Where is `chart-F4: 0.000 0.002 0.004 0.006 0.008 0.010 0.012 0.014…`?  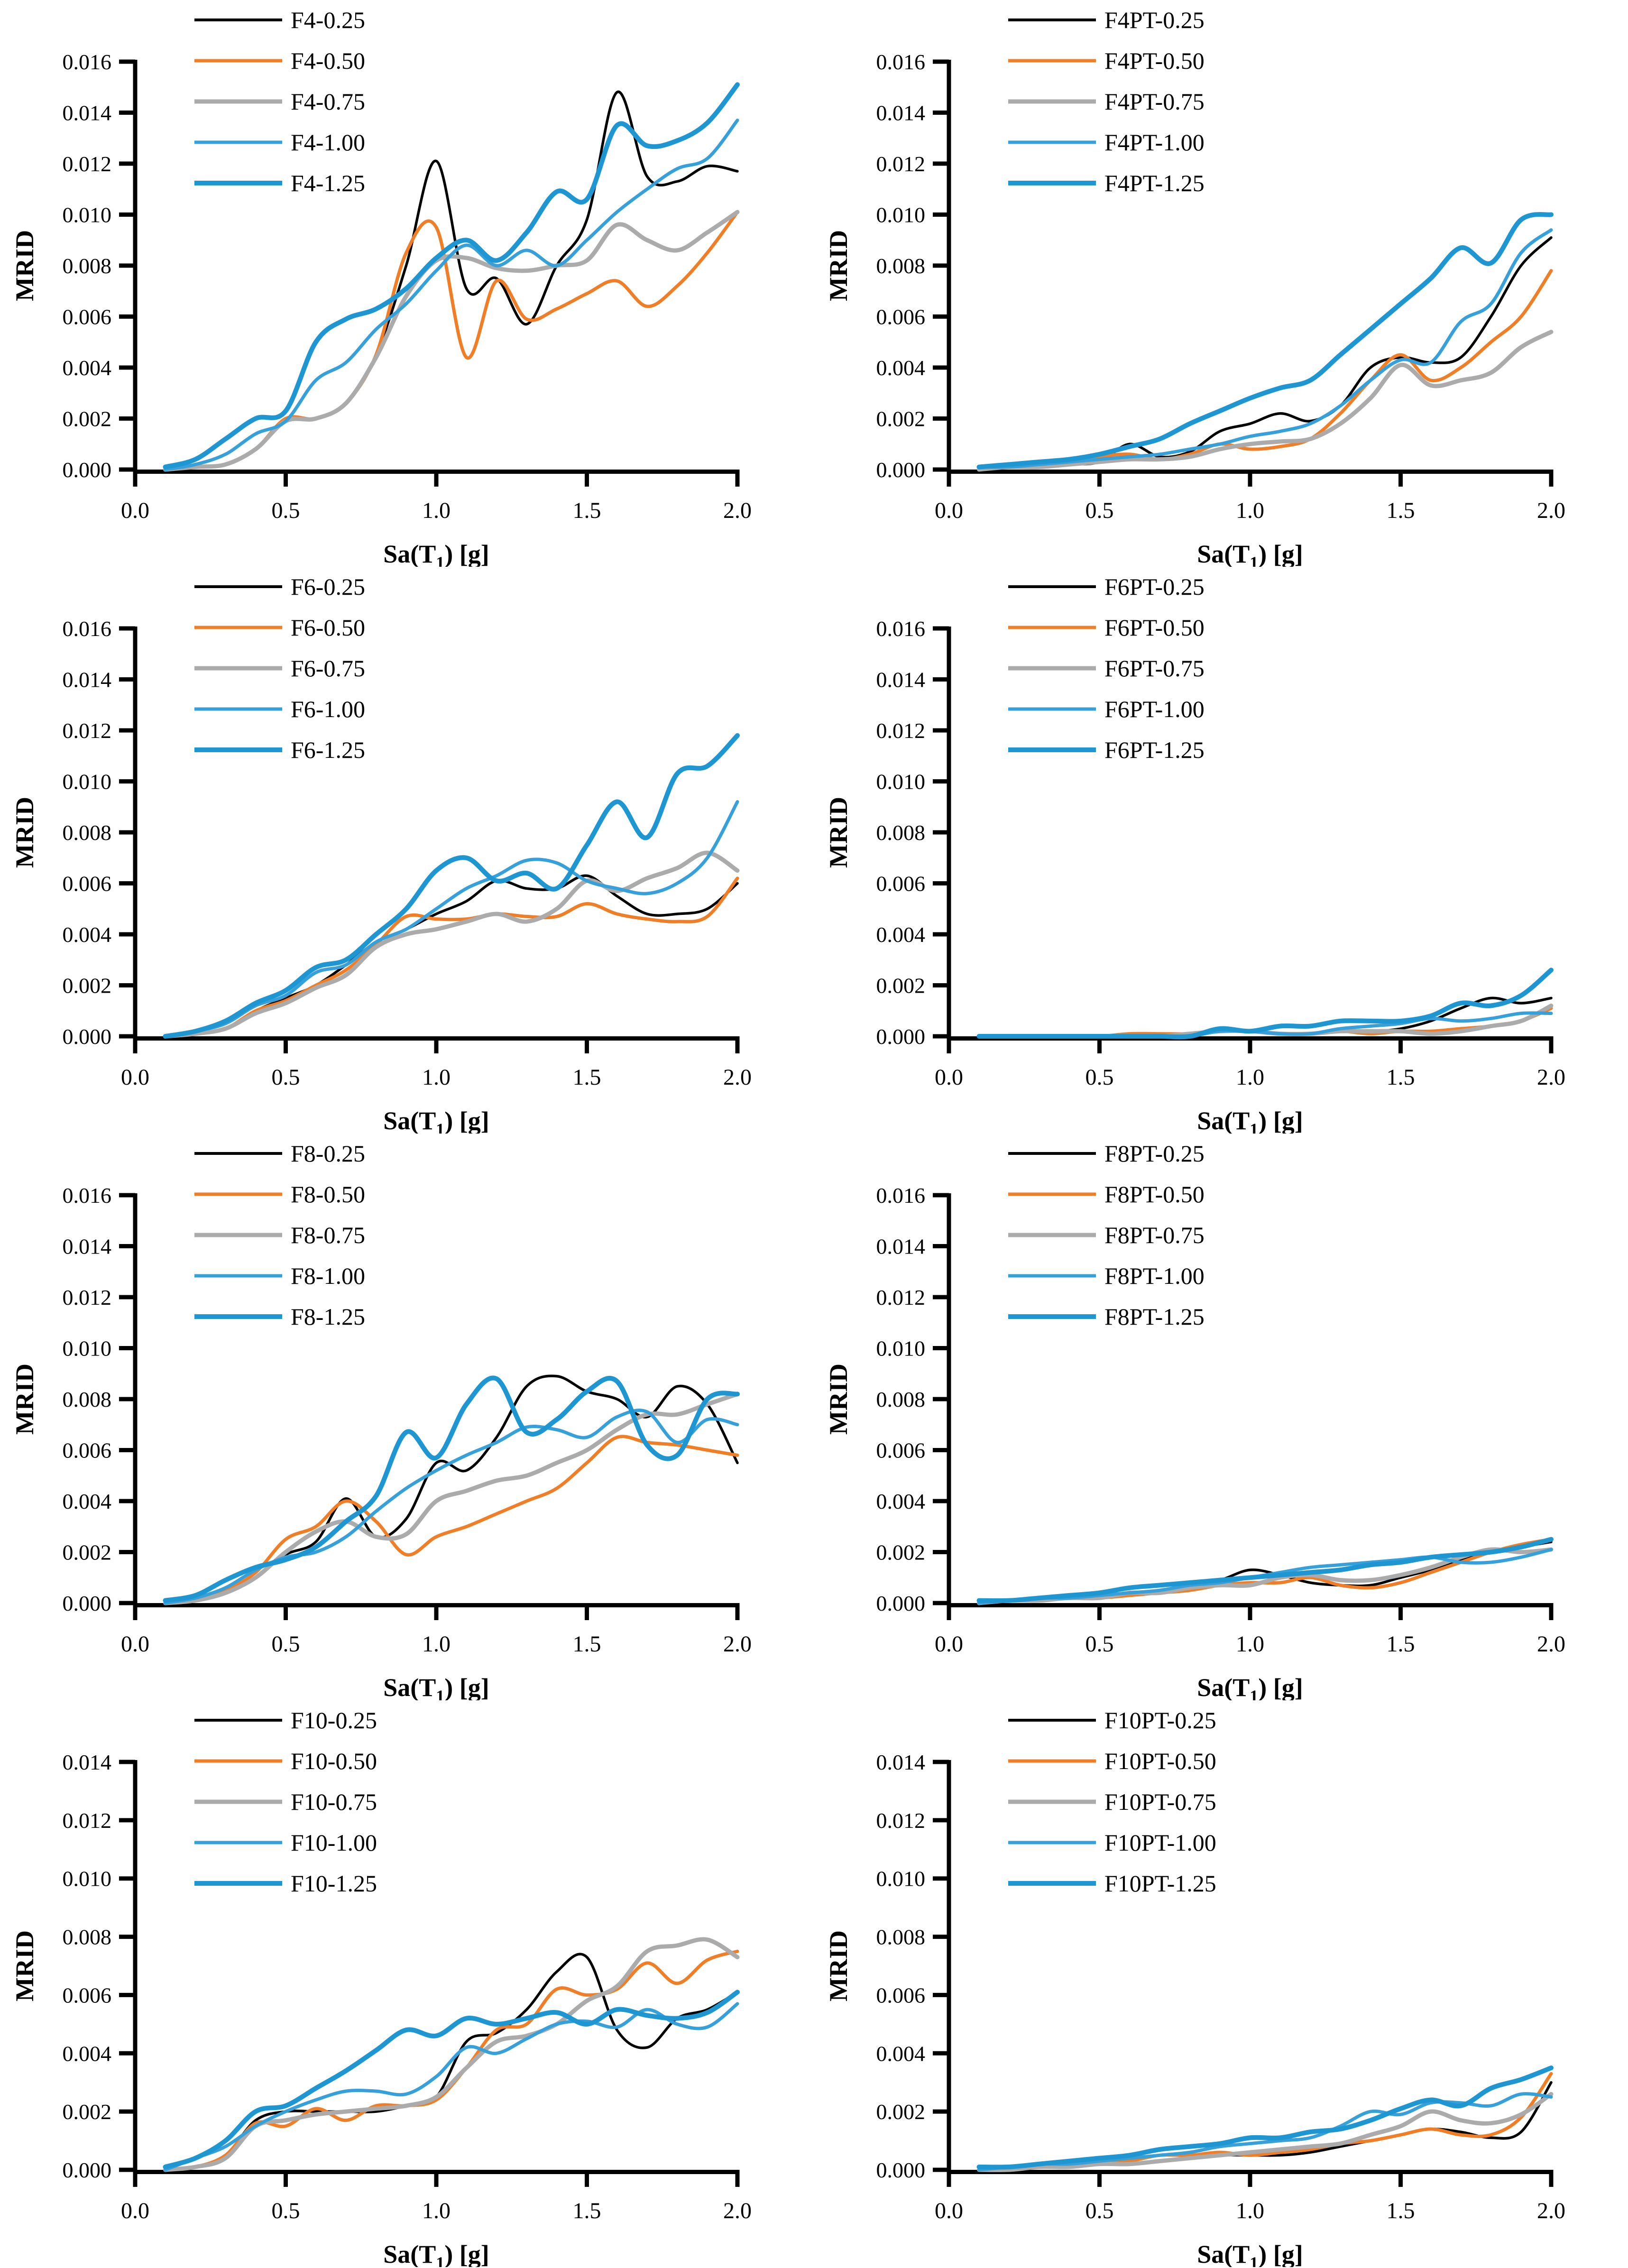 chart-F4: 0.000 0.002 0.004 0.006 0.008 0.010 0.012 0.014… is located at coordinates (407, 283).